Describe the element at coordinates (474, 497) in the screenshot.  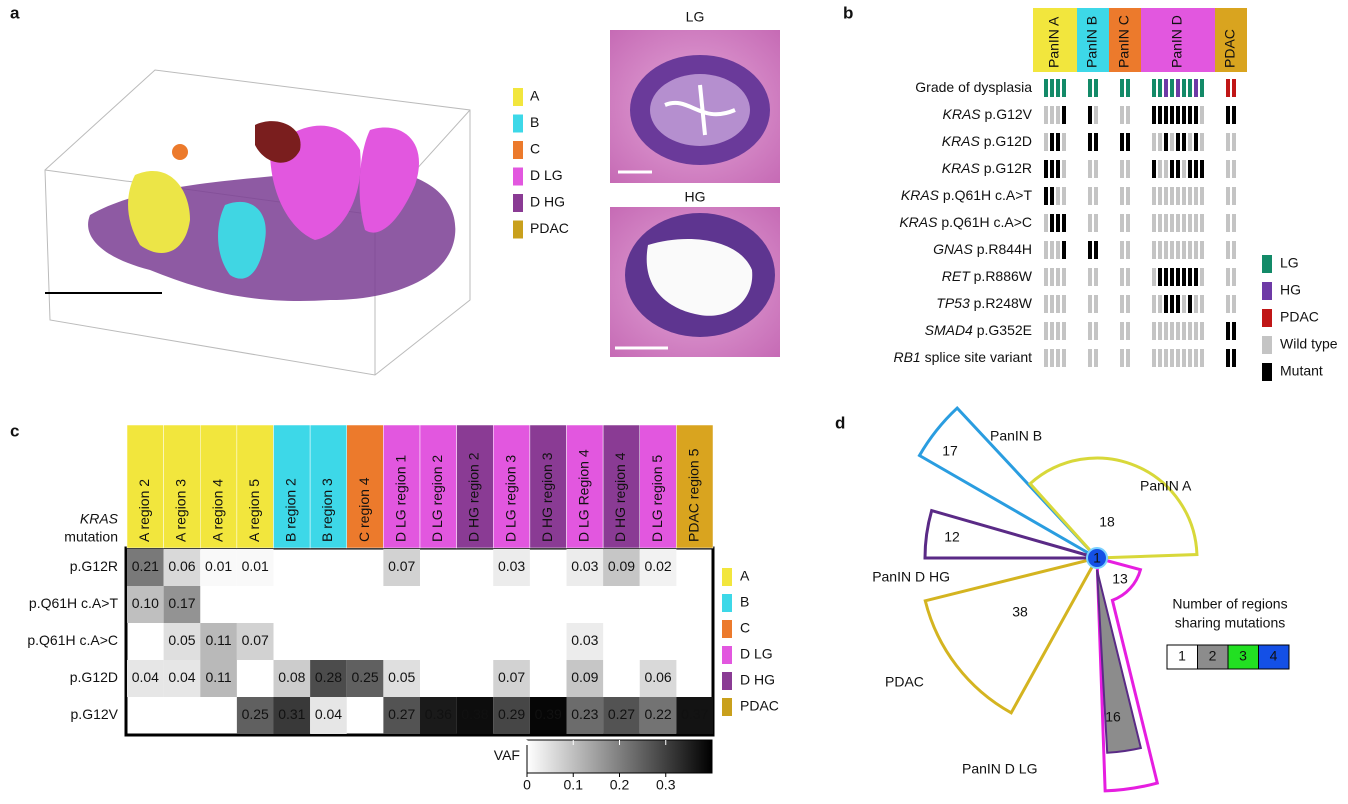
I see `column-label: D HG region 2` at that location.